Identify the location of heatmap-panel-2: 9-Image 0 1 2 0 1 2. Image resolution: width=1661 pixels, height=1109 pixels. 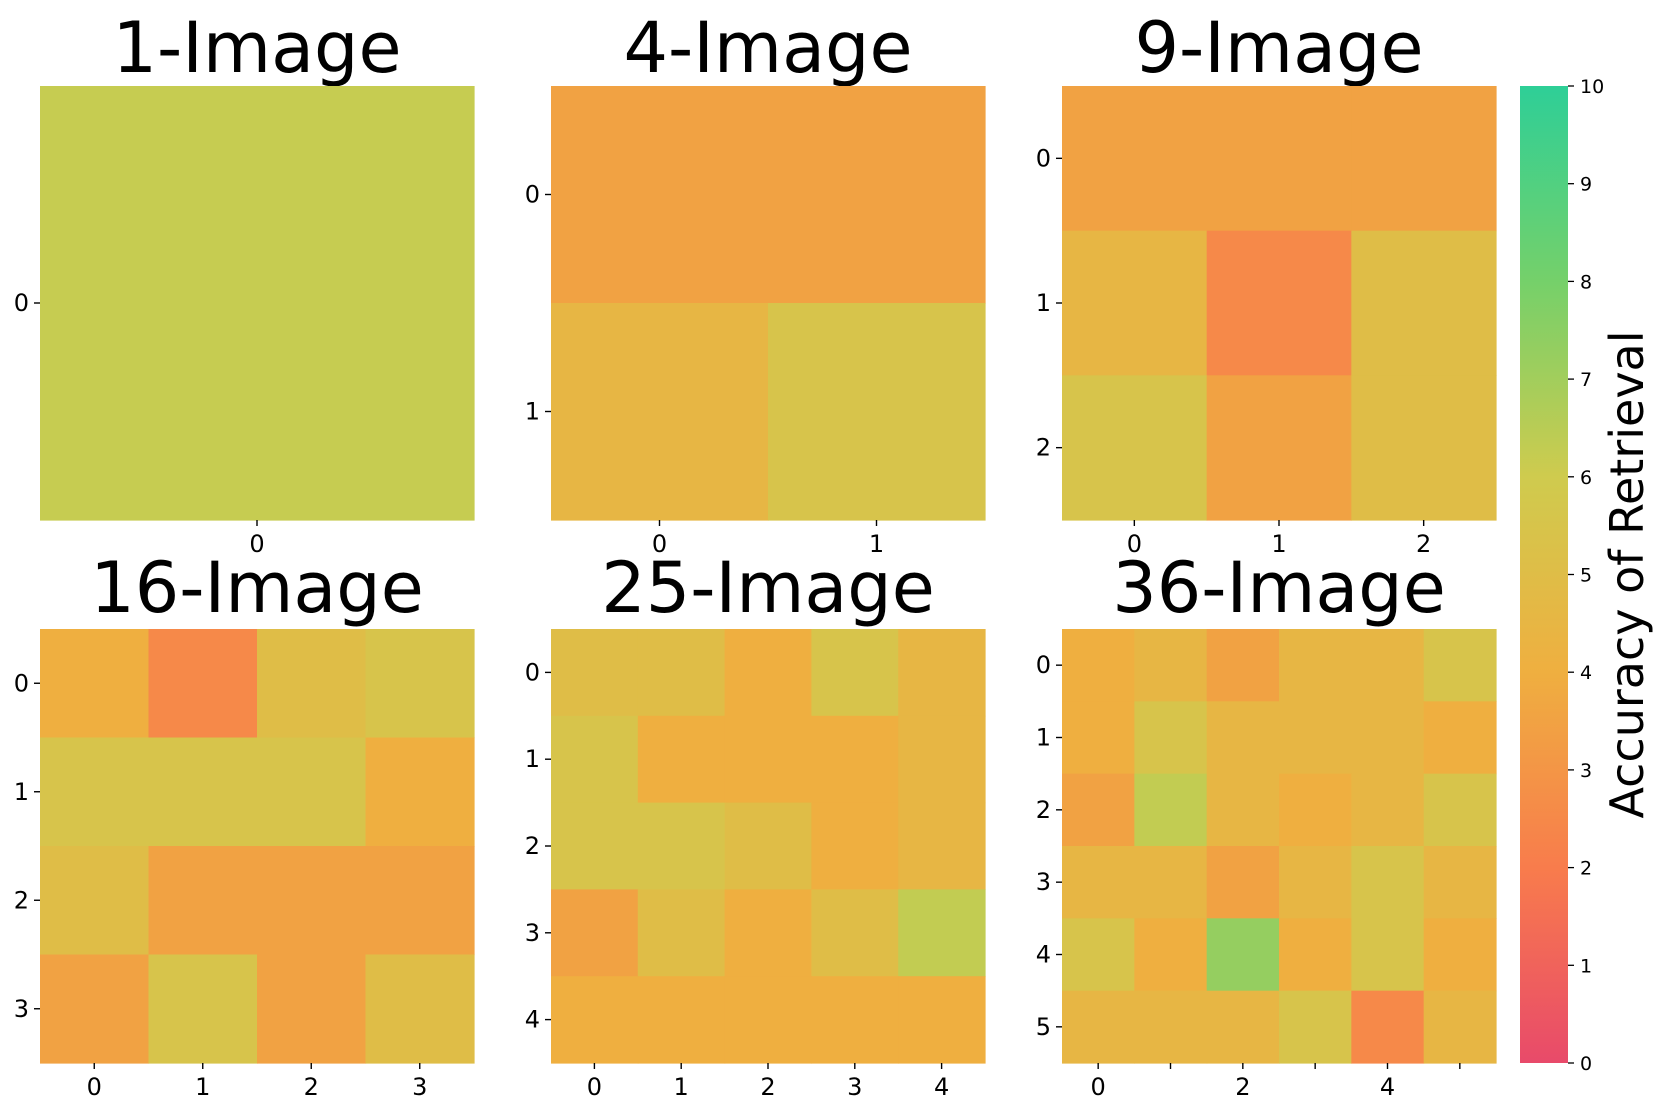
(1266, 282).